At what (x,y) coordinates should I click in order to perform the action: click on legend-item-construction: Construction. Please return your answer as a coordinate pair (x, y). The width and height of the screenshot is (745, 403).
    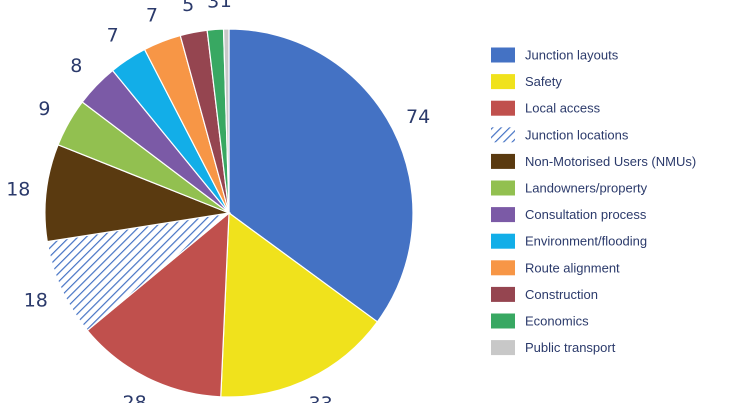
    Looking at the image, I should click on (544, 294).